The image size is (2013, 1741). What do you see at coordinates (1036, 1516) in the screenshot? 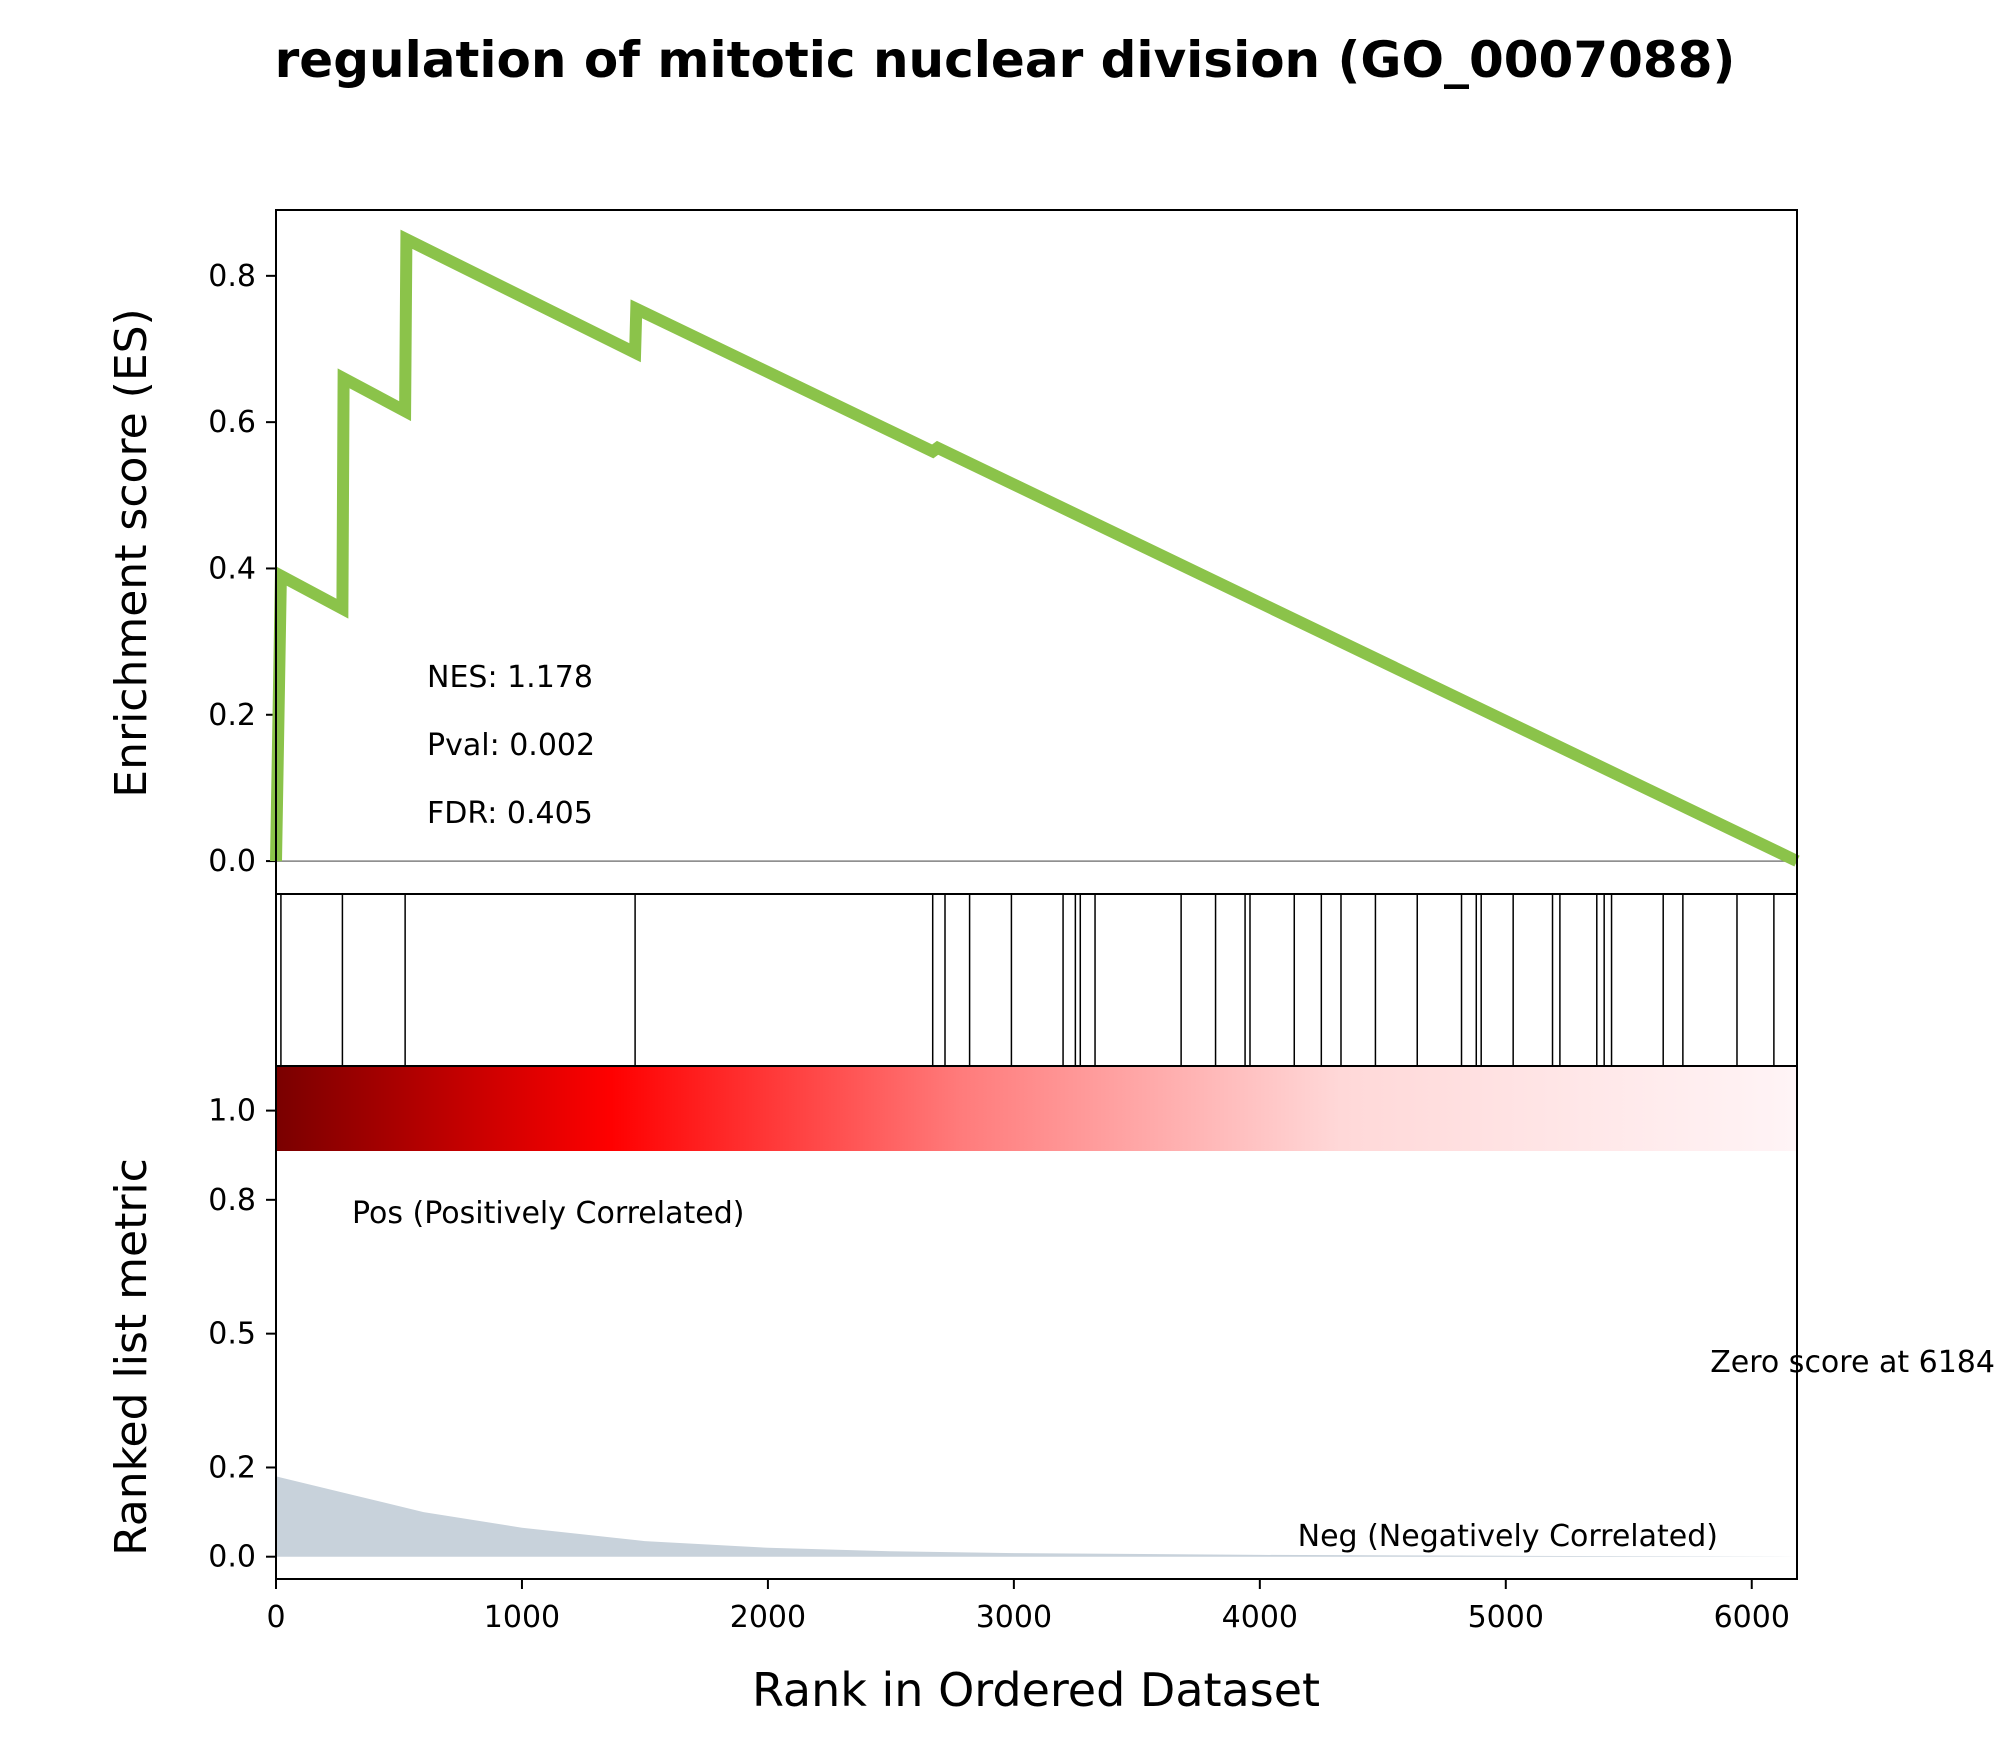
I see `ranked-metric-area` at bounding box center [1036, 1516].